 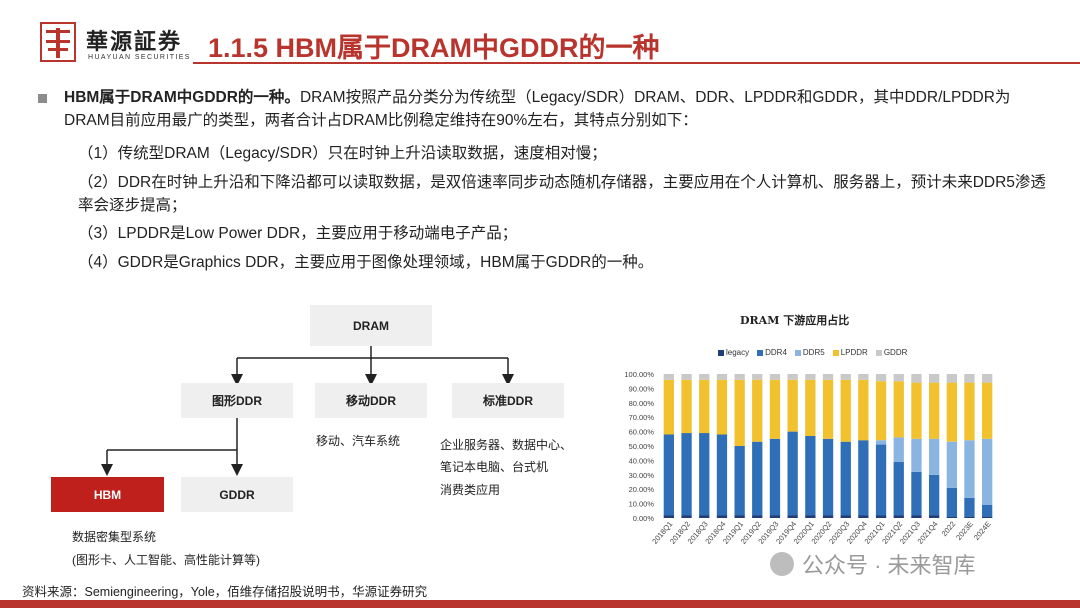 What do you see at coordinates (470, 490) in the screenshot?
I see `standard-ddr-description-line: 消费类应用` at bounding box center [470, 490].